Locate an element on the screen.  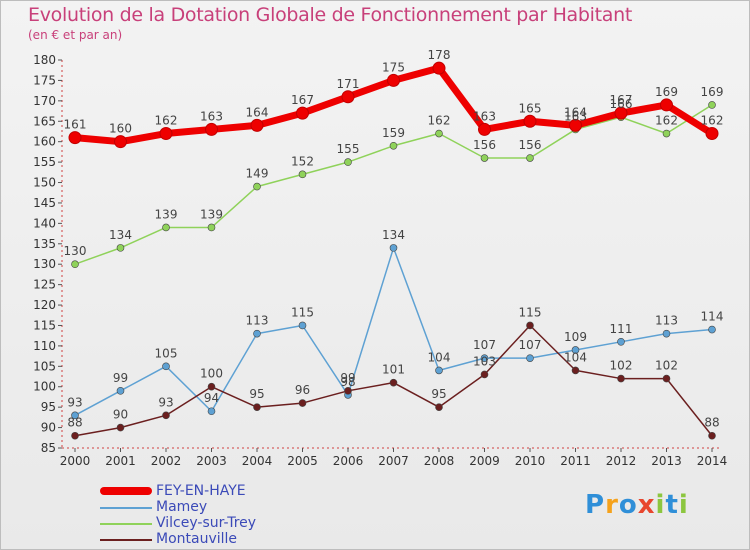
y-tick-label: 180 is located at coordinates (44, 60).